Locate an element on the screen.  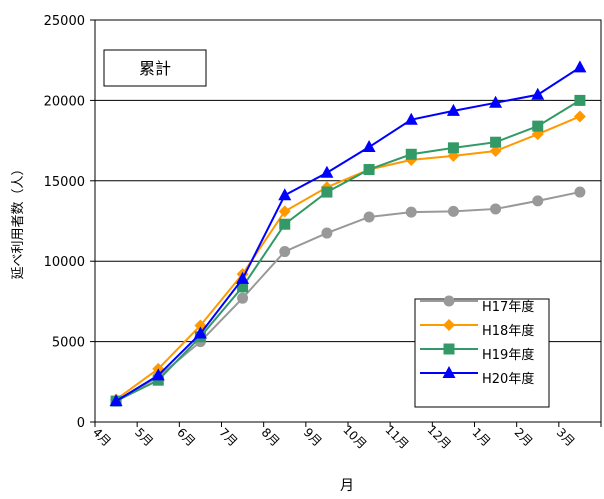
x-axis-label: 月 is located at coordinates (347, 486).